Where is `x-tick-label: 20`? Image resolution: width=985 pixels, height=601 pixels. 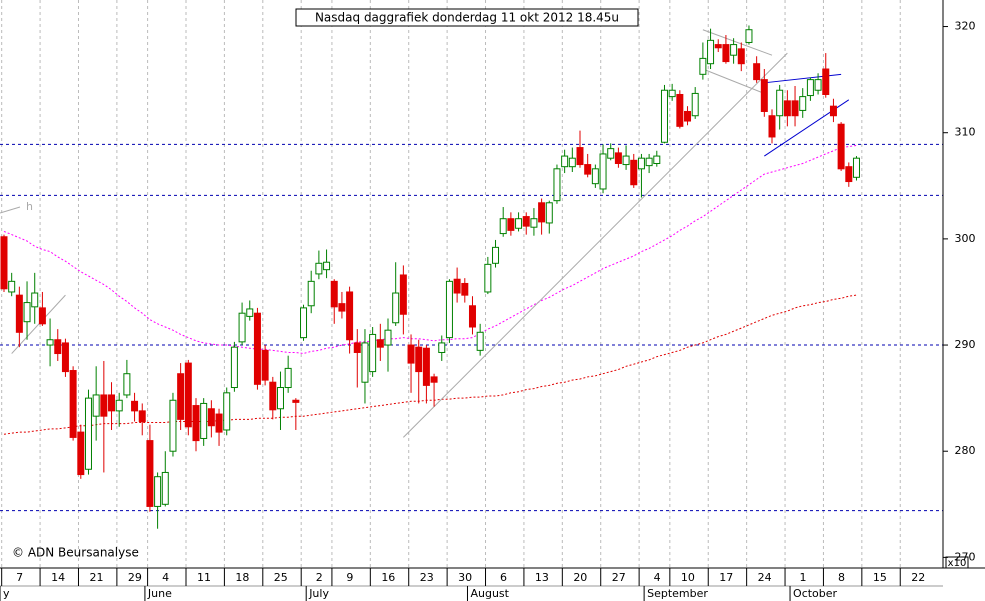 x-tick-label: 20 is located at coordinates (580, 577).